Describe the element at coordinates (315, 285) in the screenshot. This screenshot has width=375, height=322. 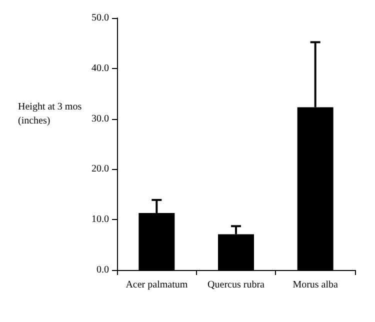
I see `x-tick-label: Morus alba` at that location.